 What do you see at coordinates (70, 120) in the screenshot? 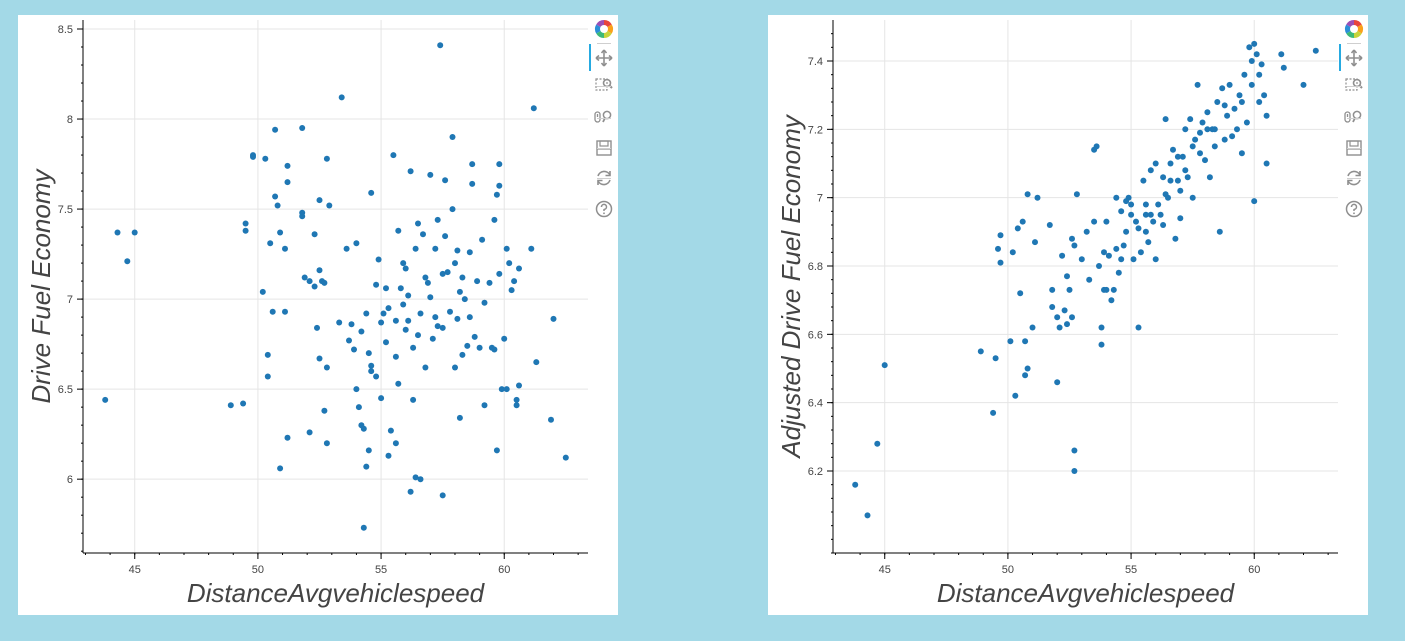
I see `y-tick-label: 8` at bounding box center [70, 120].